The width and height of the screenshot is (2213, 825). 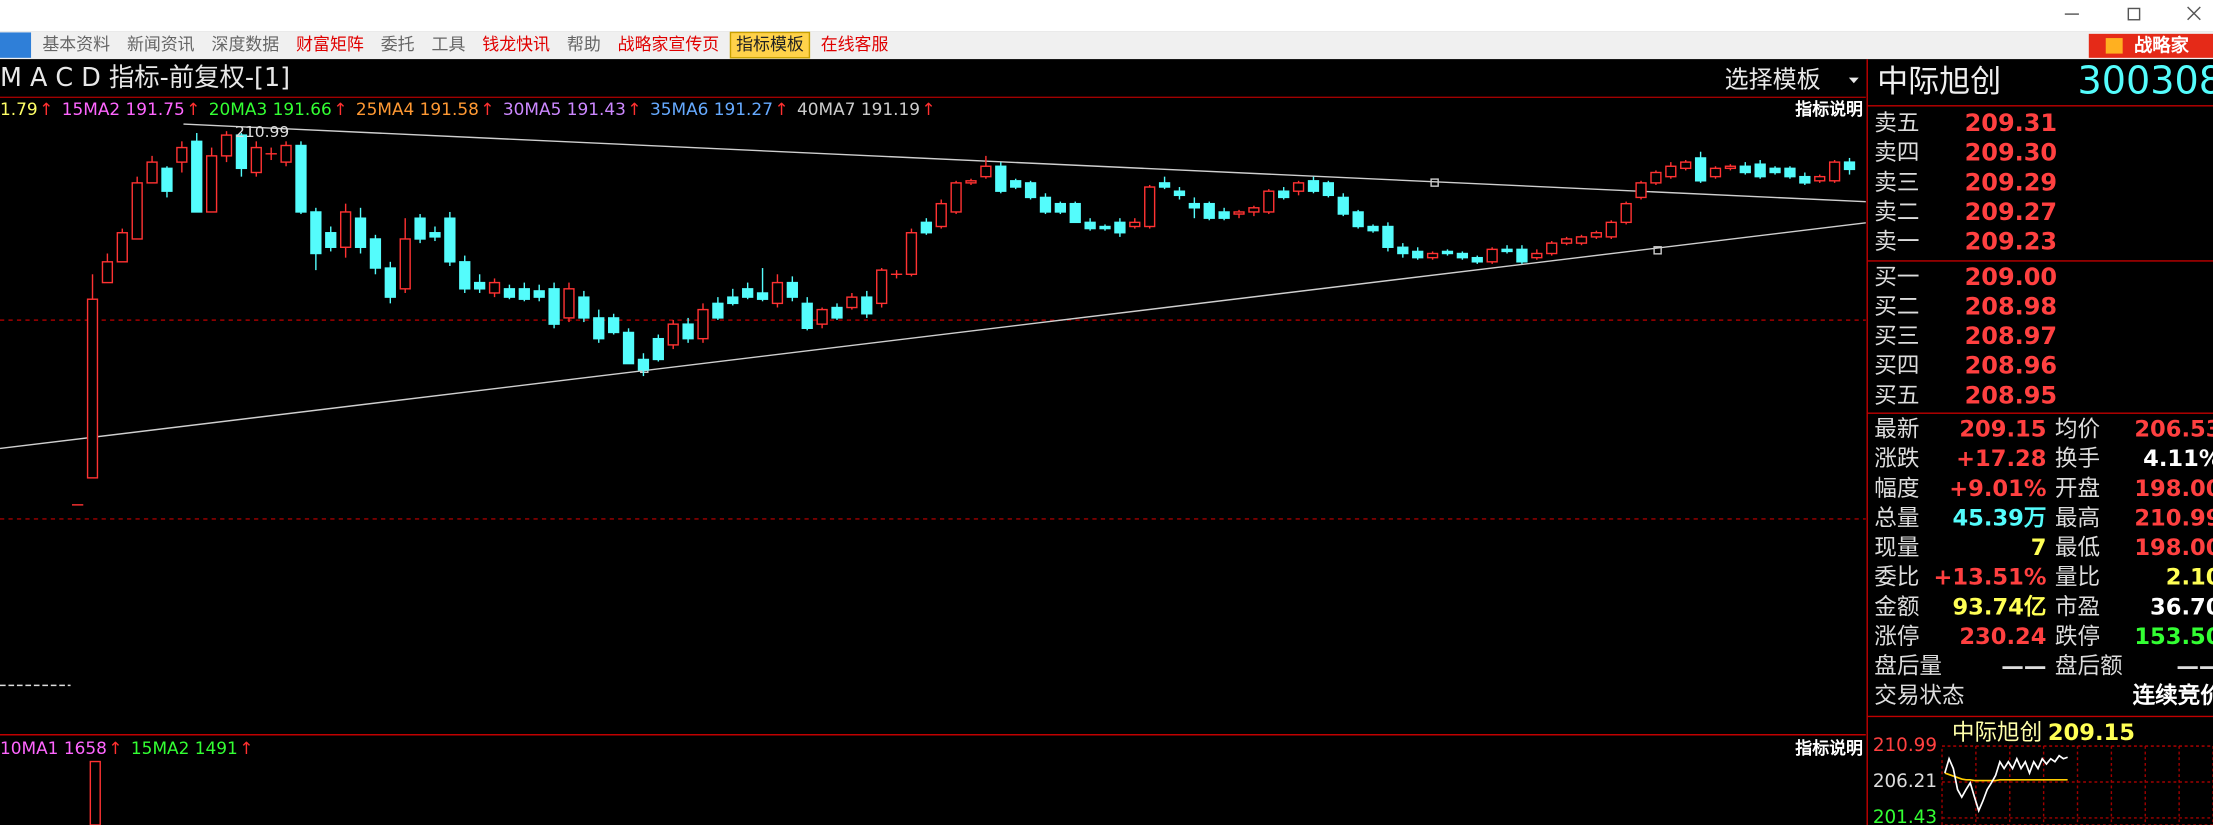 I want to click on window-controls, so click(x=2132, y=13).